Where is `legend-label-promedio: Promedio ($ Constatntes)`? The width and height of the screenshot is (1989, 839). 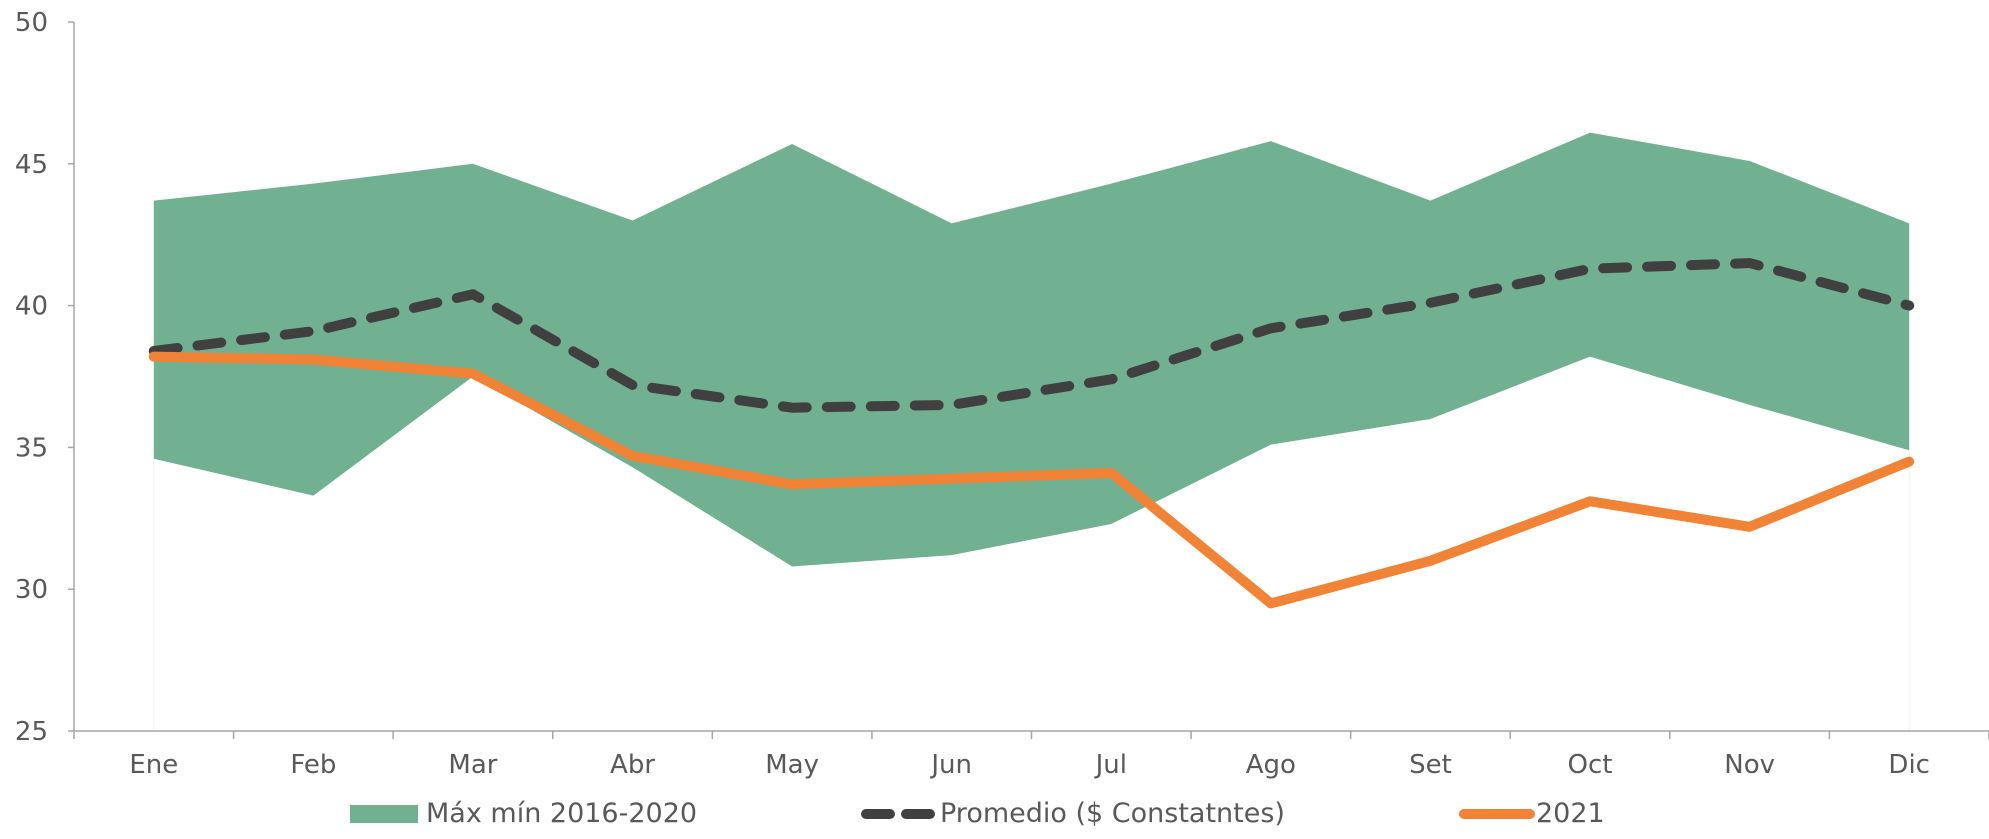 legend-label-promedio: Promedio ($ Constatntes) is located at coordinates (1112, 813).